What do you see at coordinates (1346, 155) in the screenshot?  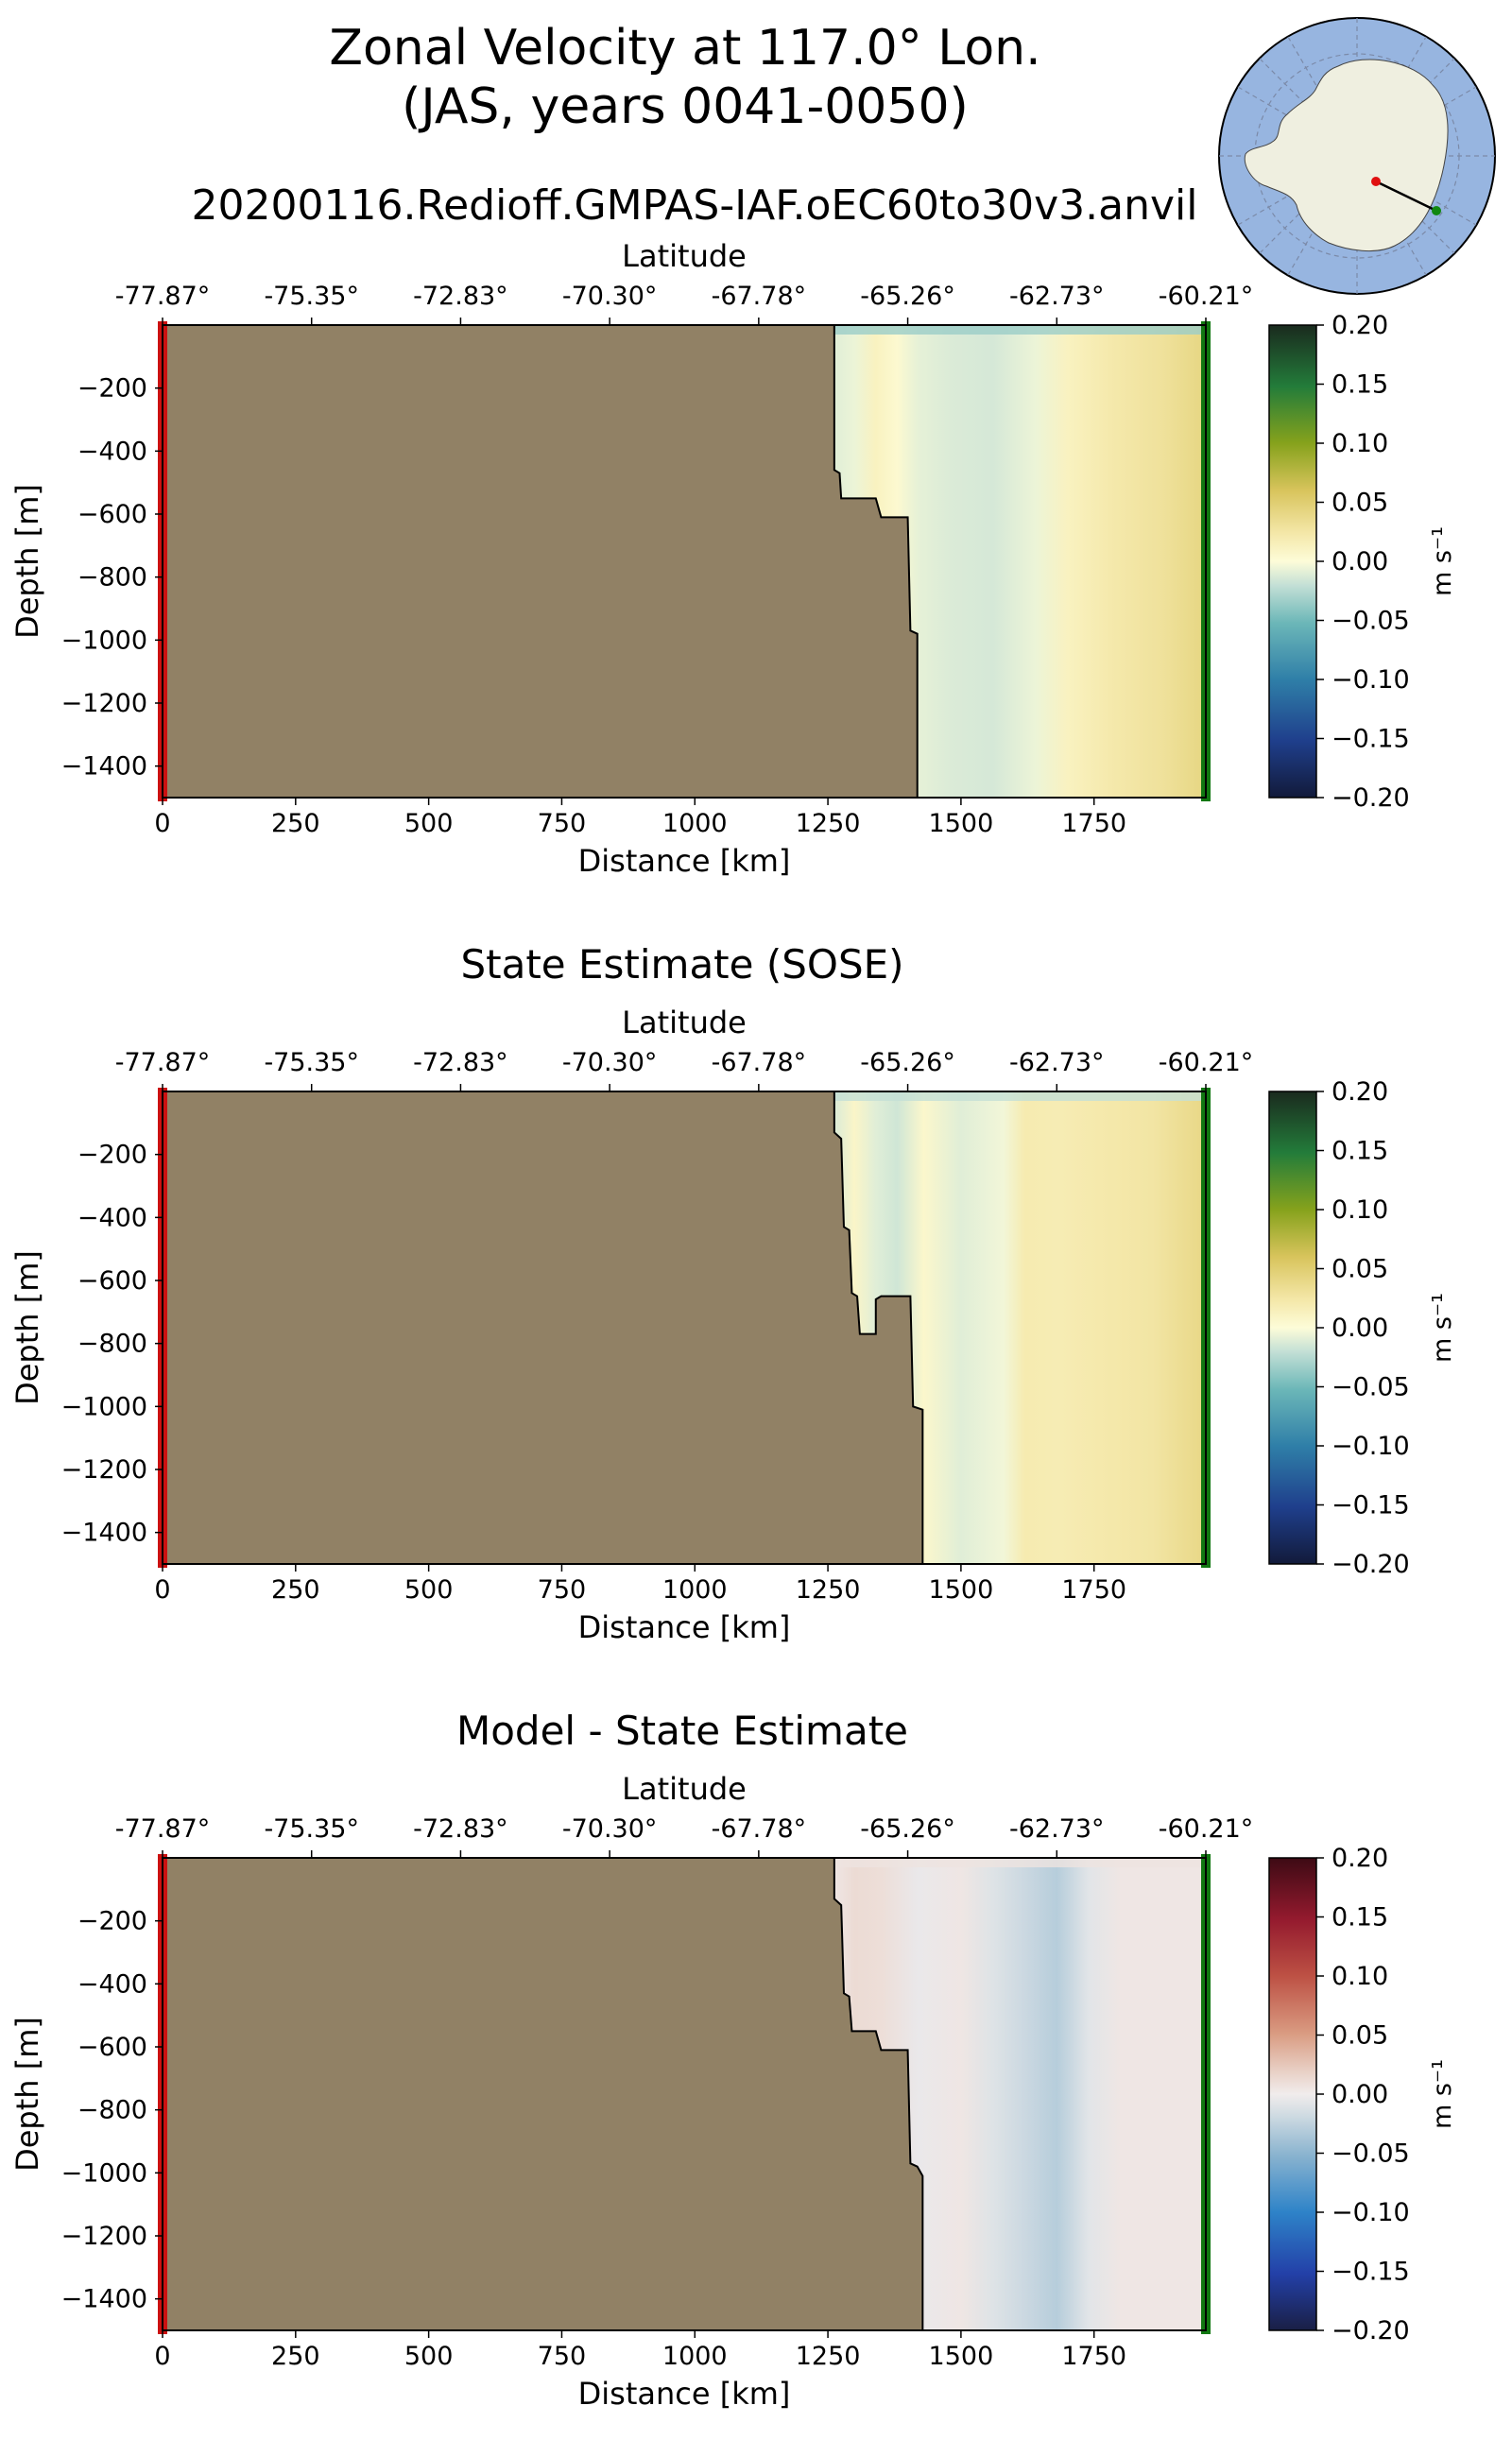 I see `antarctica-landmass` at bounding box center [1346, 155].